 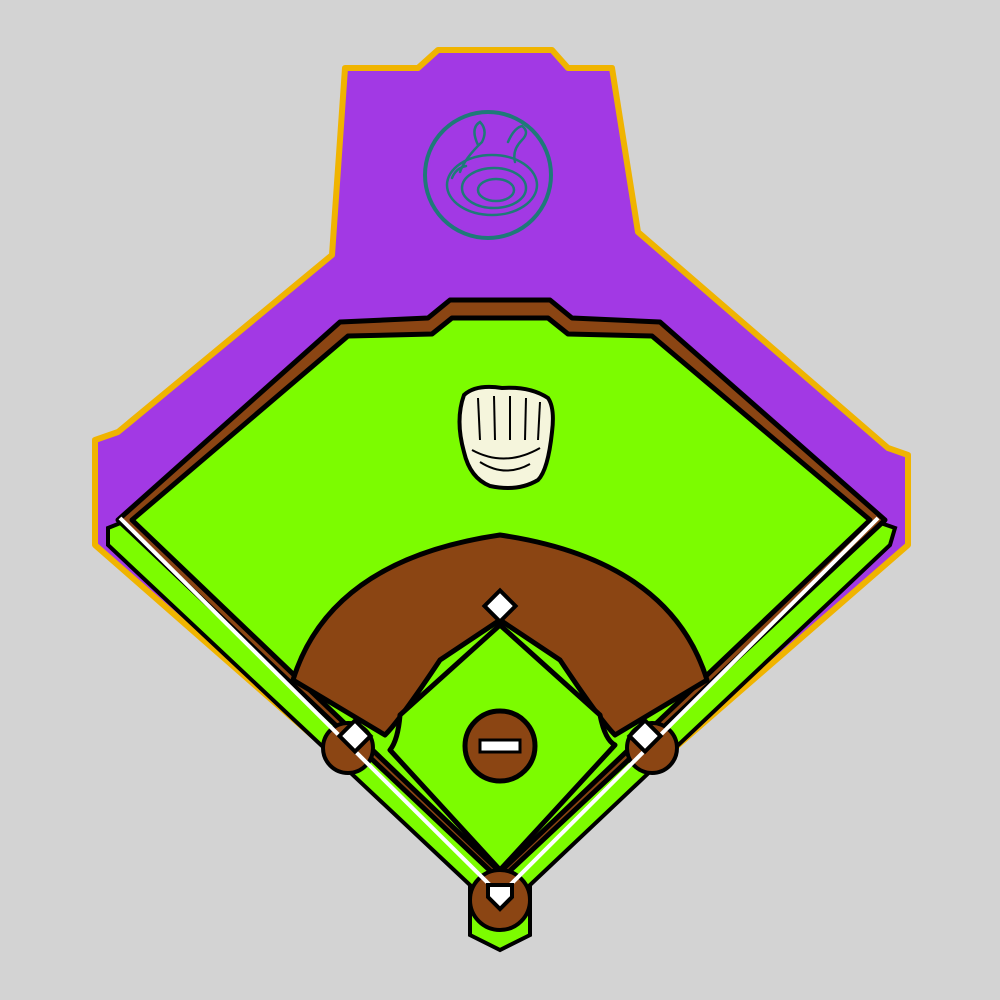 I want to click on pitching-rubber, so click(x=500, y=746).